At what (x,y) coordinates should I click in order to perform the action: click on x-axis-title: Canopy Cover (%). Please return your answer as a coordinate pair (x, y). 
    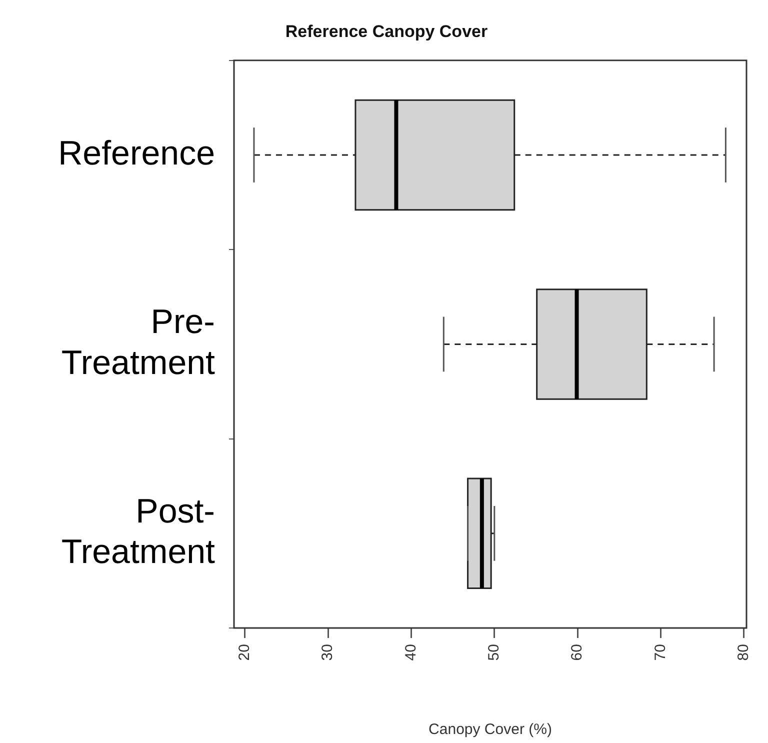
    Looking at the image, I should click on (490, 729).